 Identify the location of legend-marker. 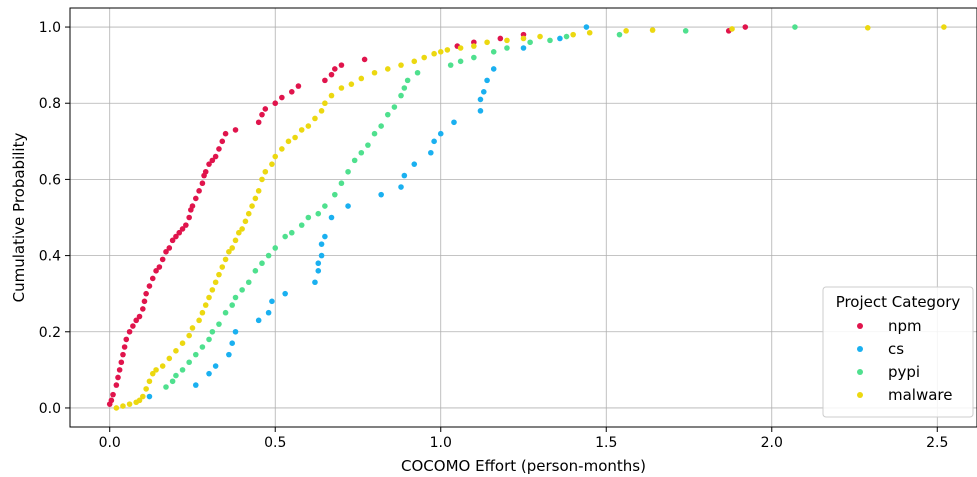
(860, 349).